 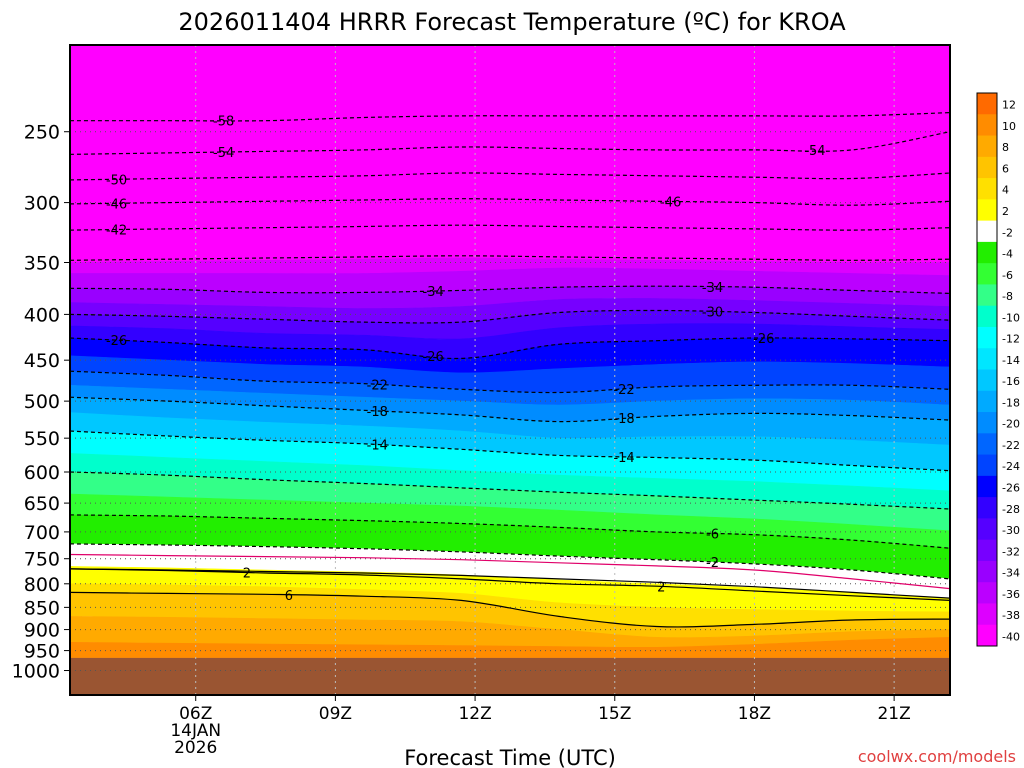 I want to click on legend-label: -16, so click(x=1011, y=381).